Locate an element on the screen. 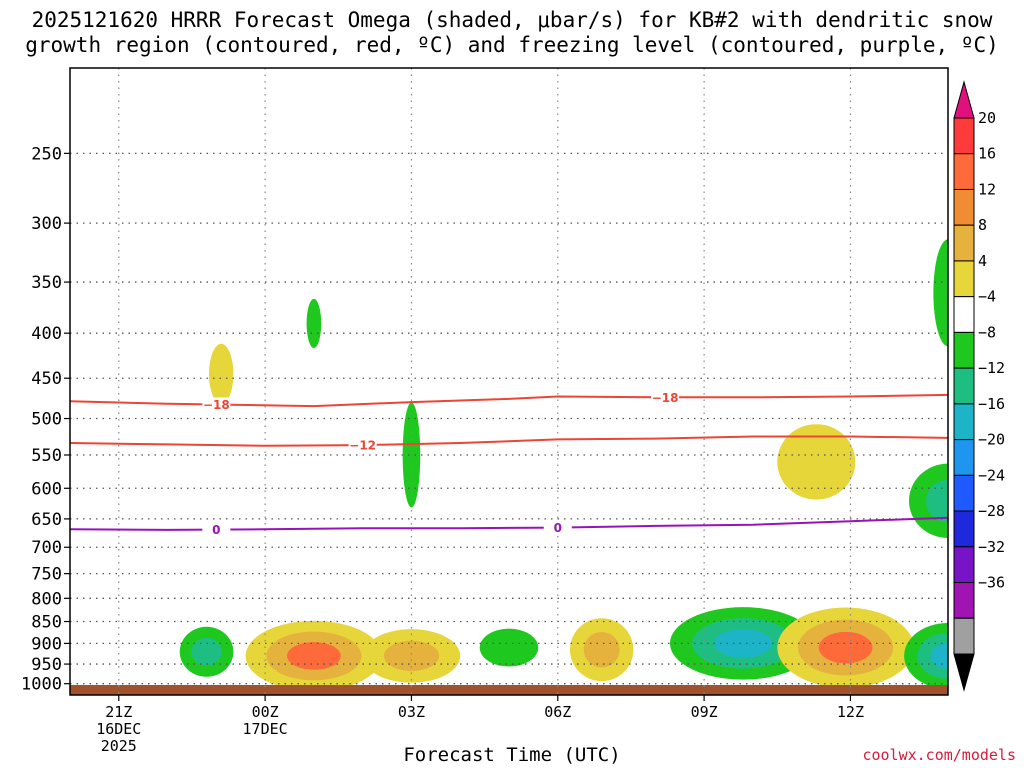 The image size is (1024, 768). colorbar-label-6: −8 is located at coordinates (987, 332).